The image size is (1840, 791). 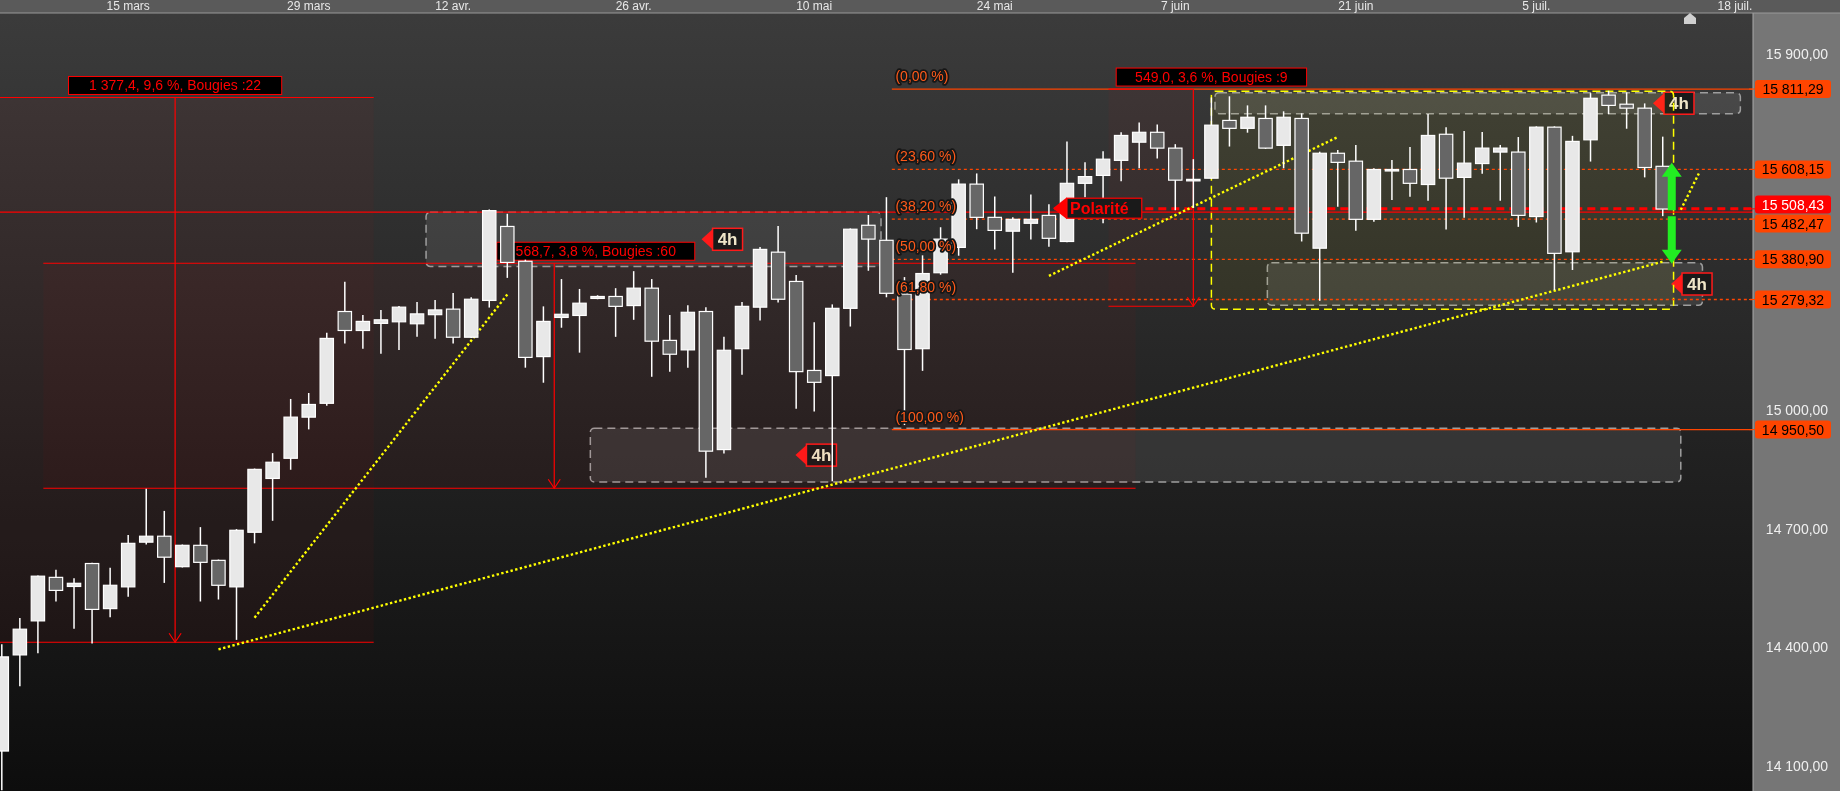 What do you see at coordinates (1356, 6) in the screenshot?
I see `x-tick-label: 21 juin` at bounding box center [1356, 6].